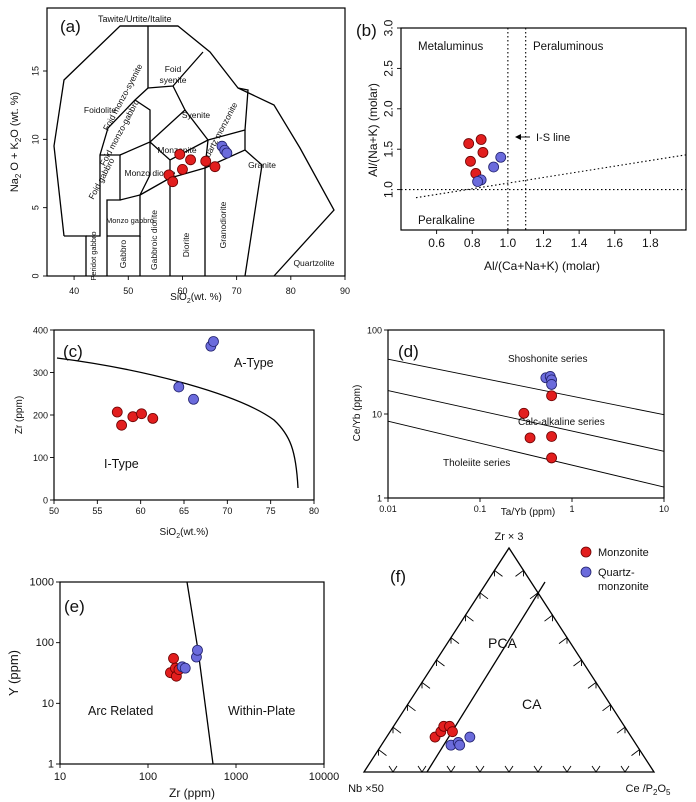 This screenshot has height=802, width=696. What do you see at coordinates (664, 509) in the screenshot?
I see `xtick-label-d-3: 10` at bounding box center [664, 509].